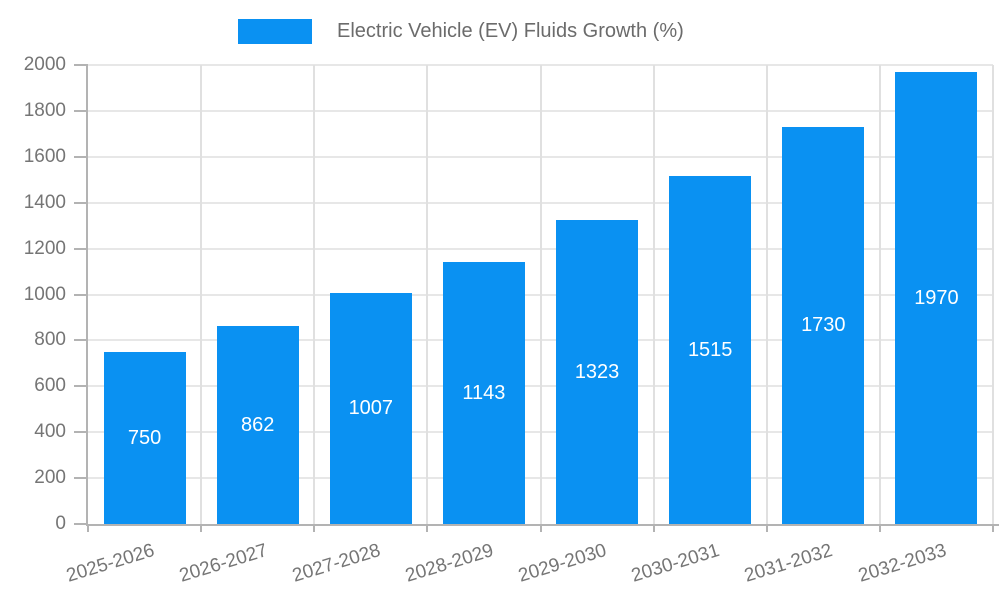 This screenshot has width=1000, height=600. What do you see at coordinates (510, 31) in the screenshot?
I see `legend-label: Electric Vehicle (EV) Fluids Growth (%)` at bounding box center [510, 31].